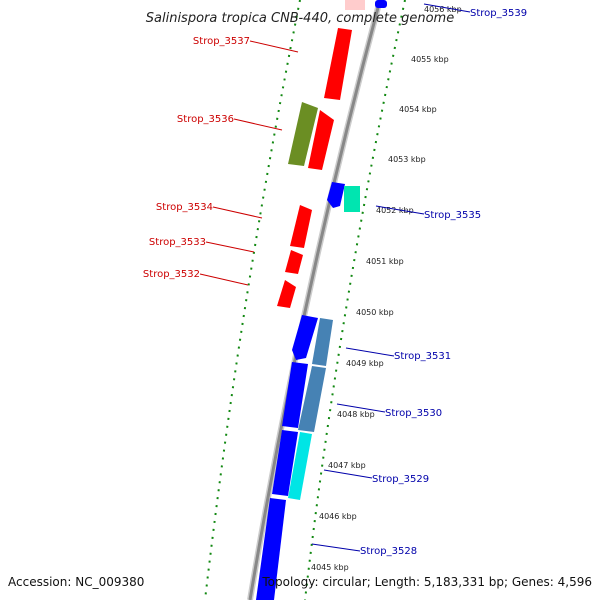  What do you see at coordinates (452, 215) in the screenshot?
I see `label-strop-3535: Strop_3535` at bounding box center [452, 215].